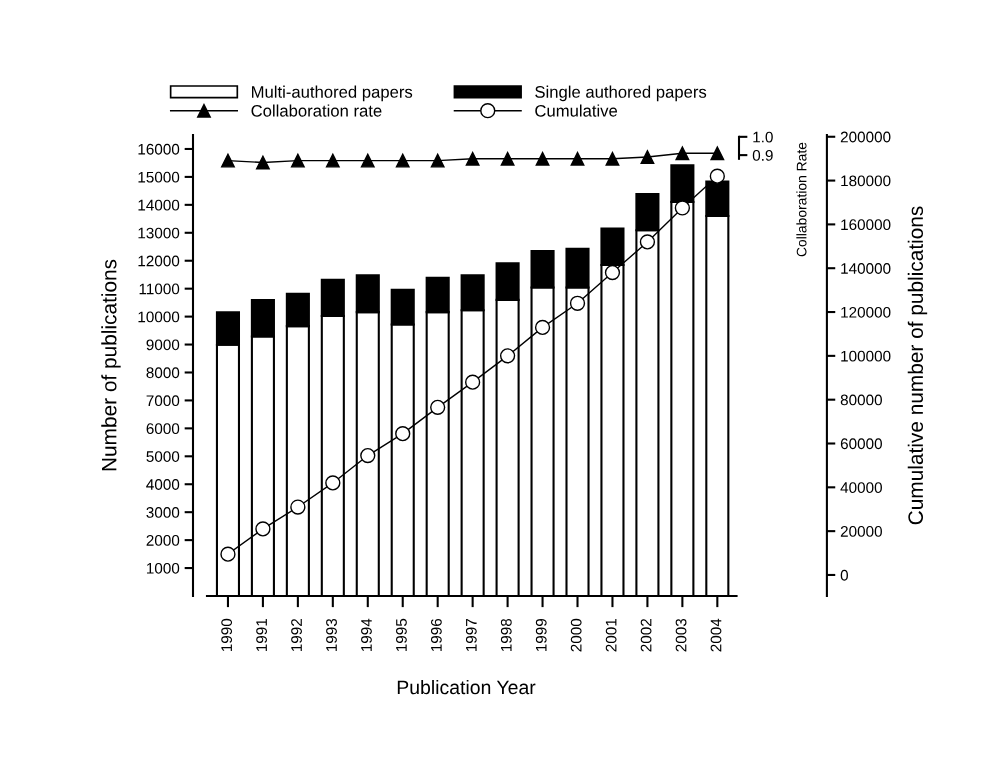 Image resolution: width=1007 pixels, height=770 pixels. What do you see at coordinates (159, 289) in the screenshot?
I see `y-tick-label: 11000` at bounding box center [159, 289].